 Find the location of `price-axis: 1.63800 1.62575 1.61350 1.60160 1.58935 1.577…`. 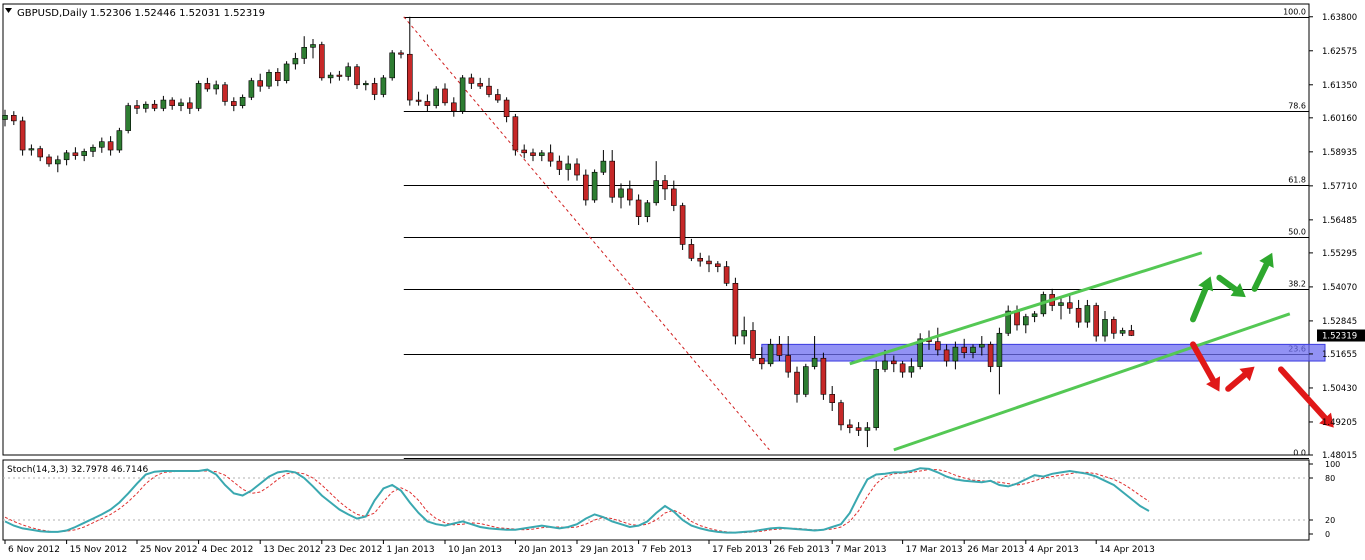

price-axis: 1.63800 1.62575 1.61350 1.60160 1.58935 1.577… is located at coordinates (1337, 237).